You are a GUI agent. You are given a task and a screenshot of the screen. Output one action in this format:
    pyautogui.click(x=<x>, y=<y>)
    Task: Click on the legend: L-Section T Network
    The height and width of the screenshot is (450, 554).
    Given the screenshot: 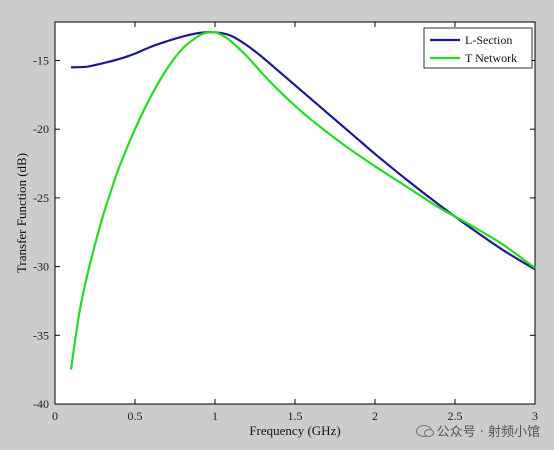 What is the action you would take?
    pyautogui.click(x=478, y=48)
    